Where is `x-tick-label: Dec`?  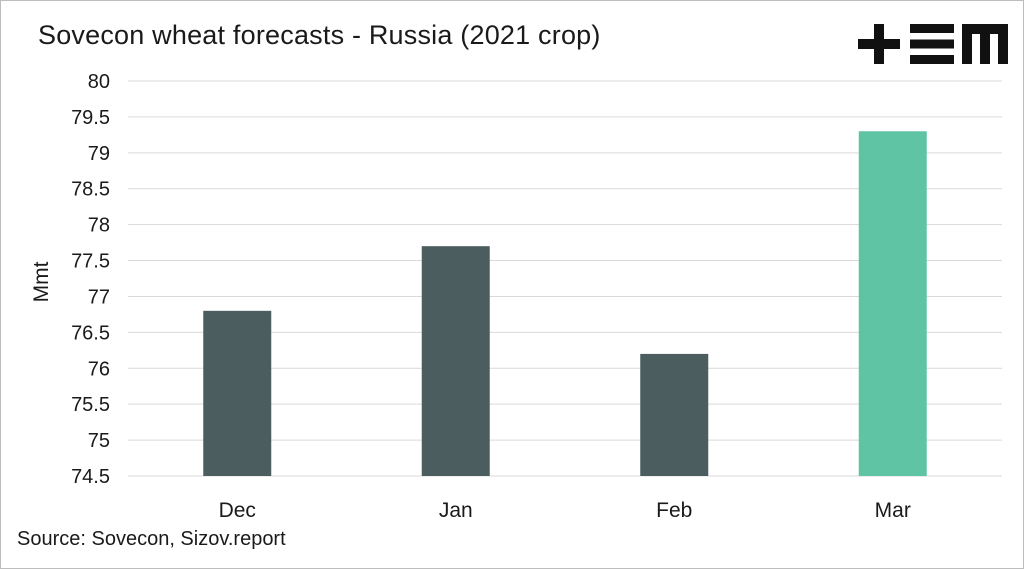
x-tick-label: Dec is located at coordinates (237, 510).